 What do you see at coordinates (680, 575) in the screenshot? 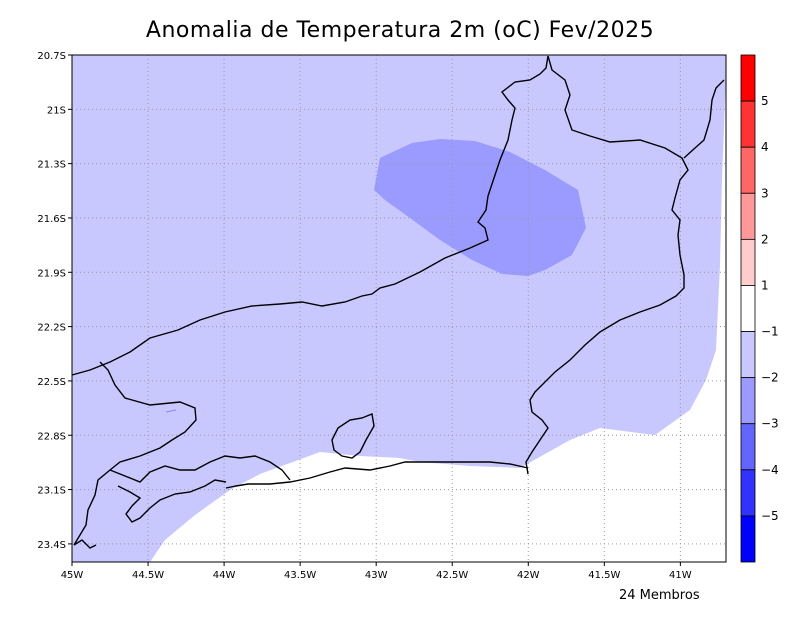
I see `x-tick-label: 41W` at bounding box center [680, 575].